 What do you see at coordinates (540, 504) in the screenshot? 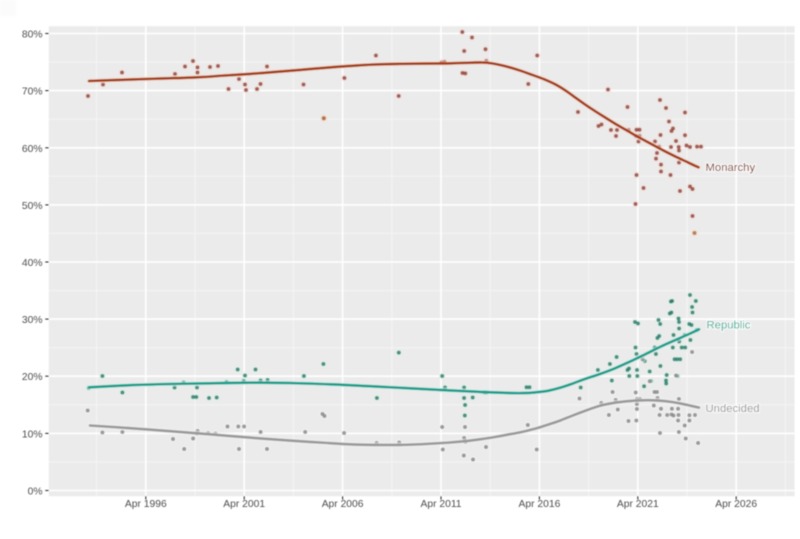
I see `svg-text: Apr 2016` at bounding box center [540, 504].